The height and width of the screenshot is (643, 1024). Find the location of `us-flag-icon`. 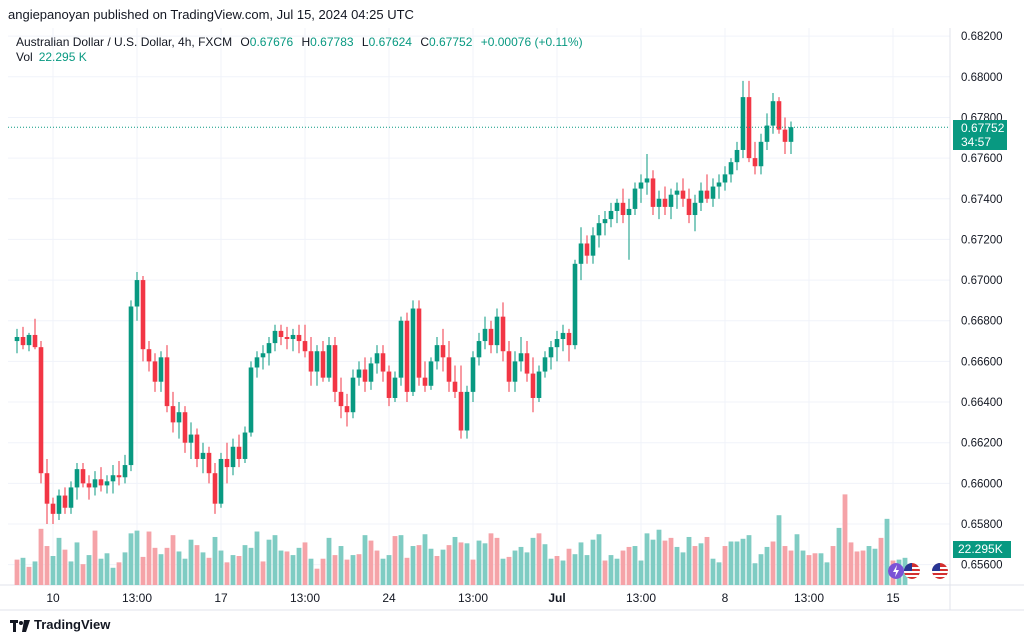

us-flag-icon is located at coordinates (912, 571).